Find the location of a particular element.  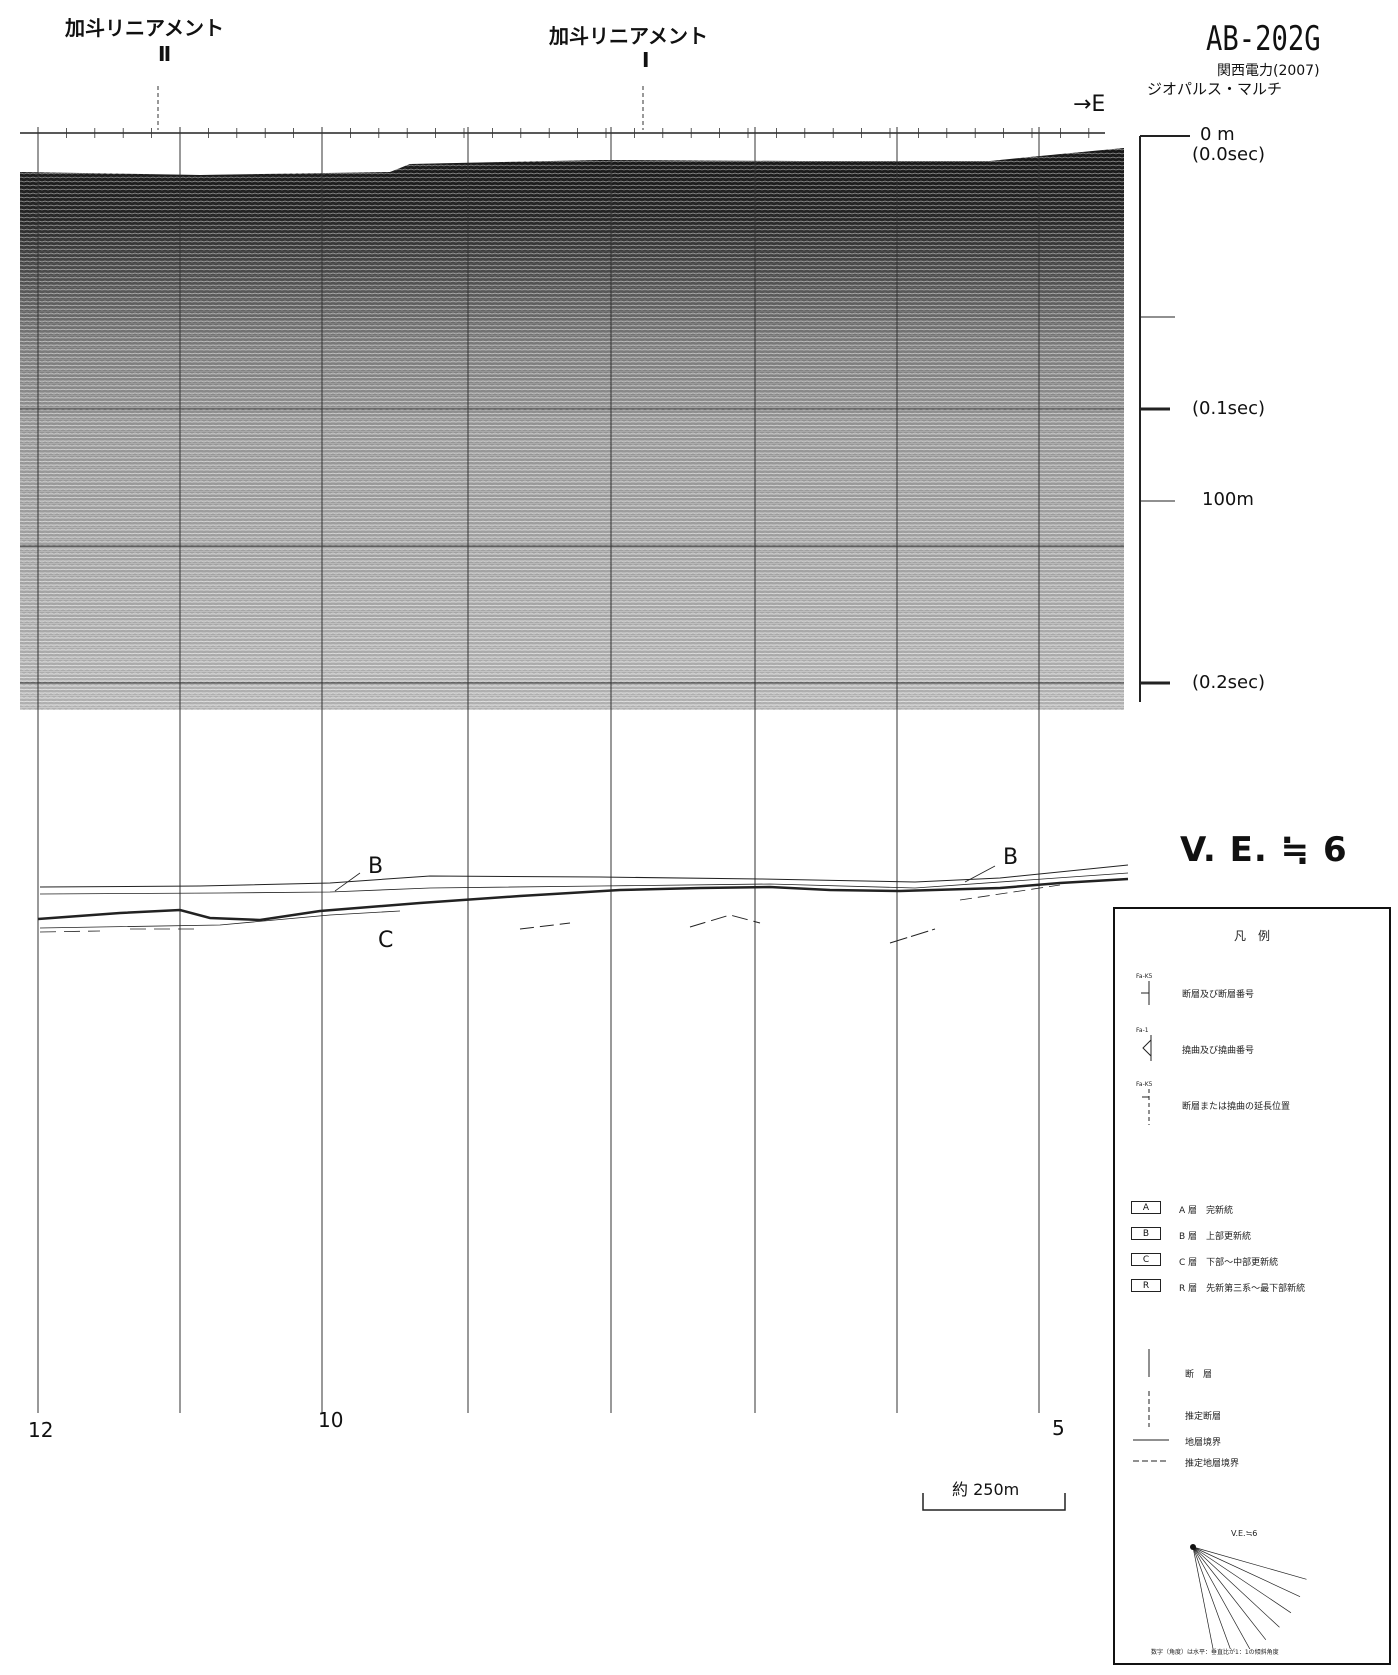

direction-label: →E is located at coordinates (1089, 104).